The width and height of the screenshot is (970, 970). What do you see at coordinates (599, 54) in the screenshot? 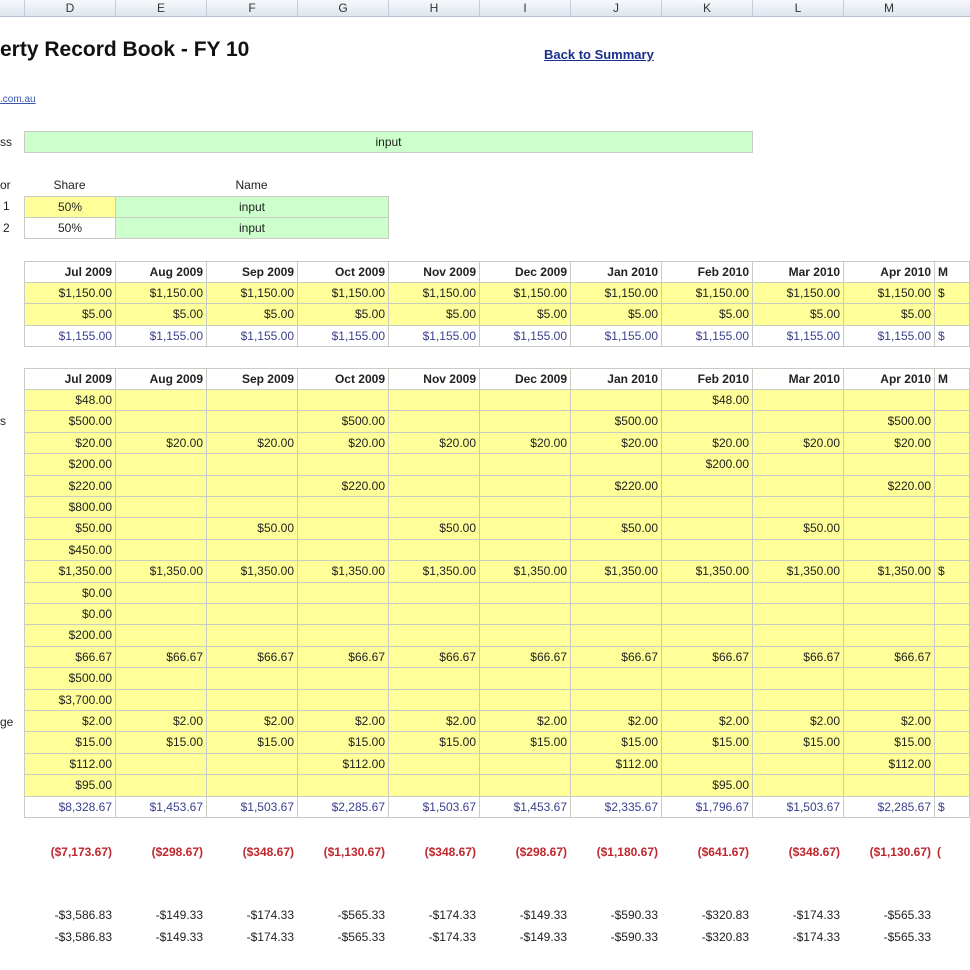
I see `back-to-summary-link: Back to Summary` at bounding box center [599, 54].